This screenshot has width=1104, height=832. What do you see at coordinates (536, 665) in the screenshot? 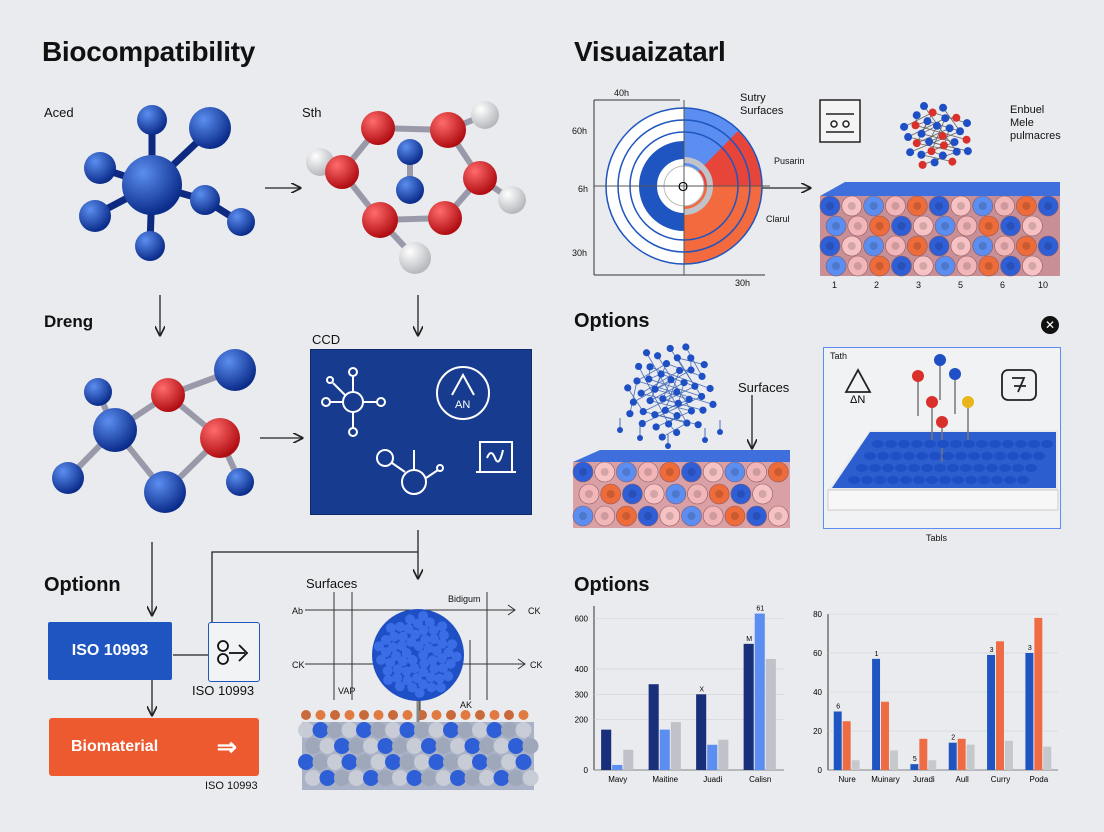
I see `surfaces-label-ck-right: CK` at bounding box center [536, 665].